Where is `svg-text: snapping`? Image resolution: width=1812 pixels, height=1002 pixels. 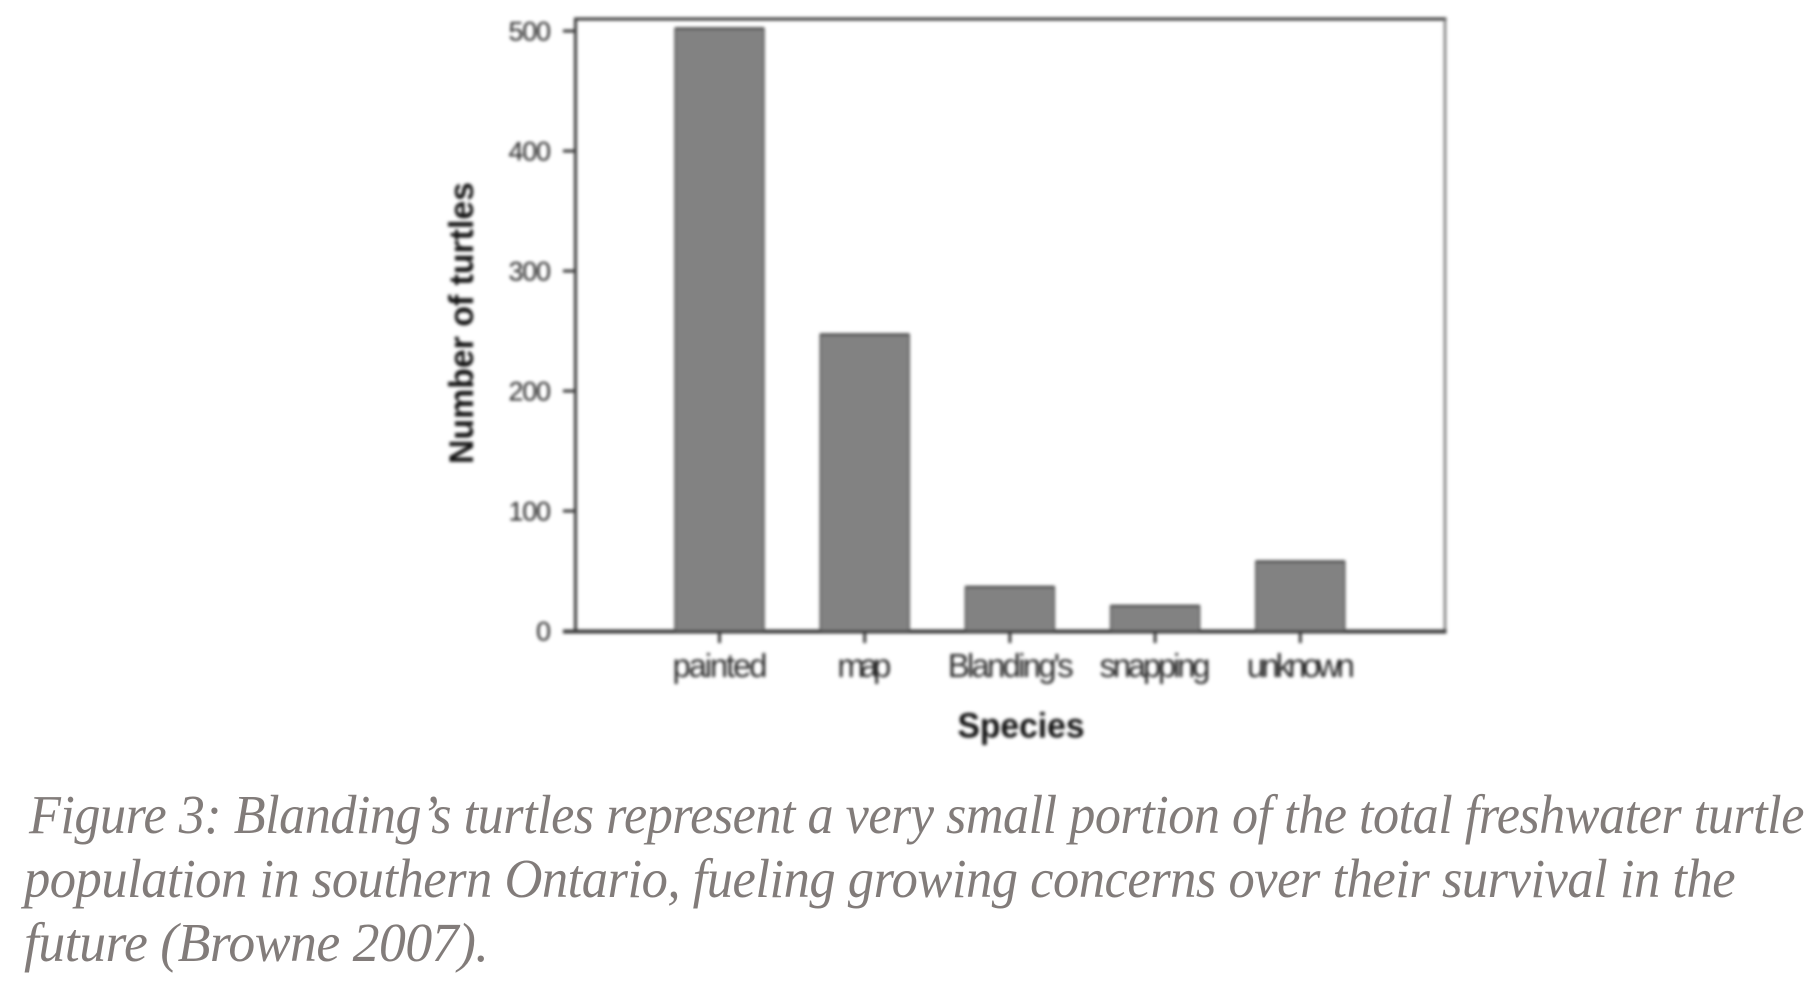
svg-text: snapping is located at coordinates (1155, 665).